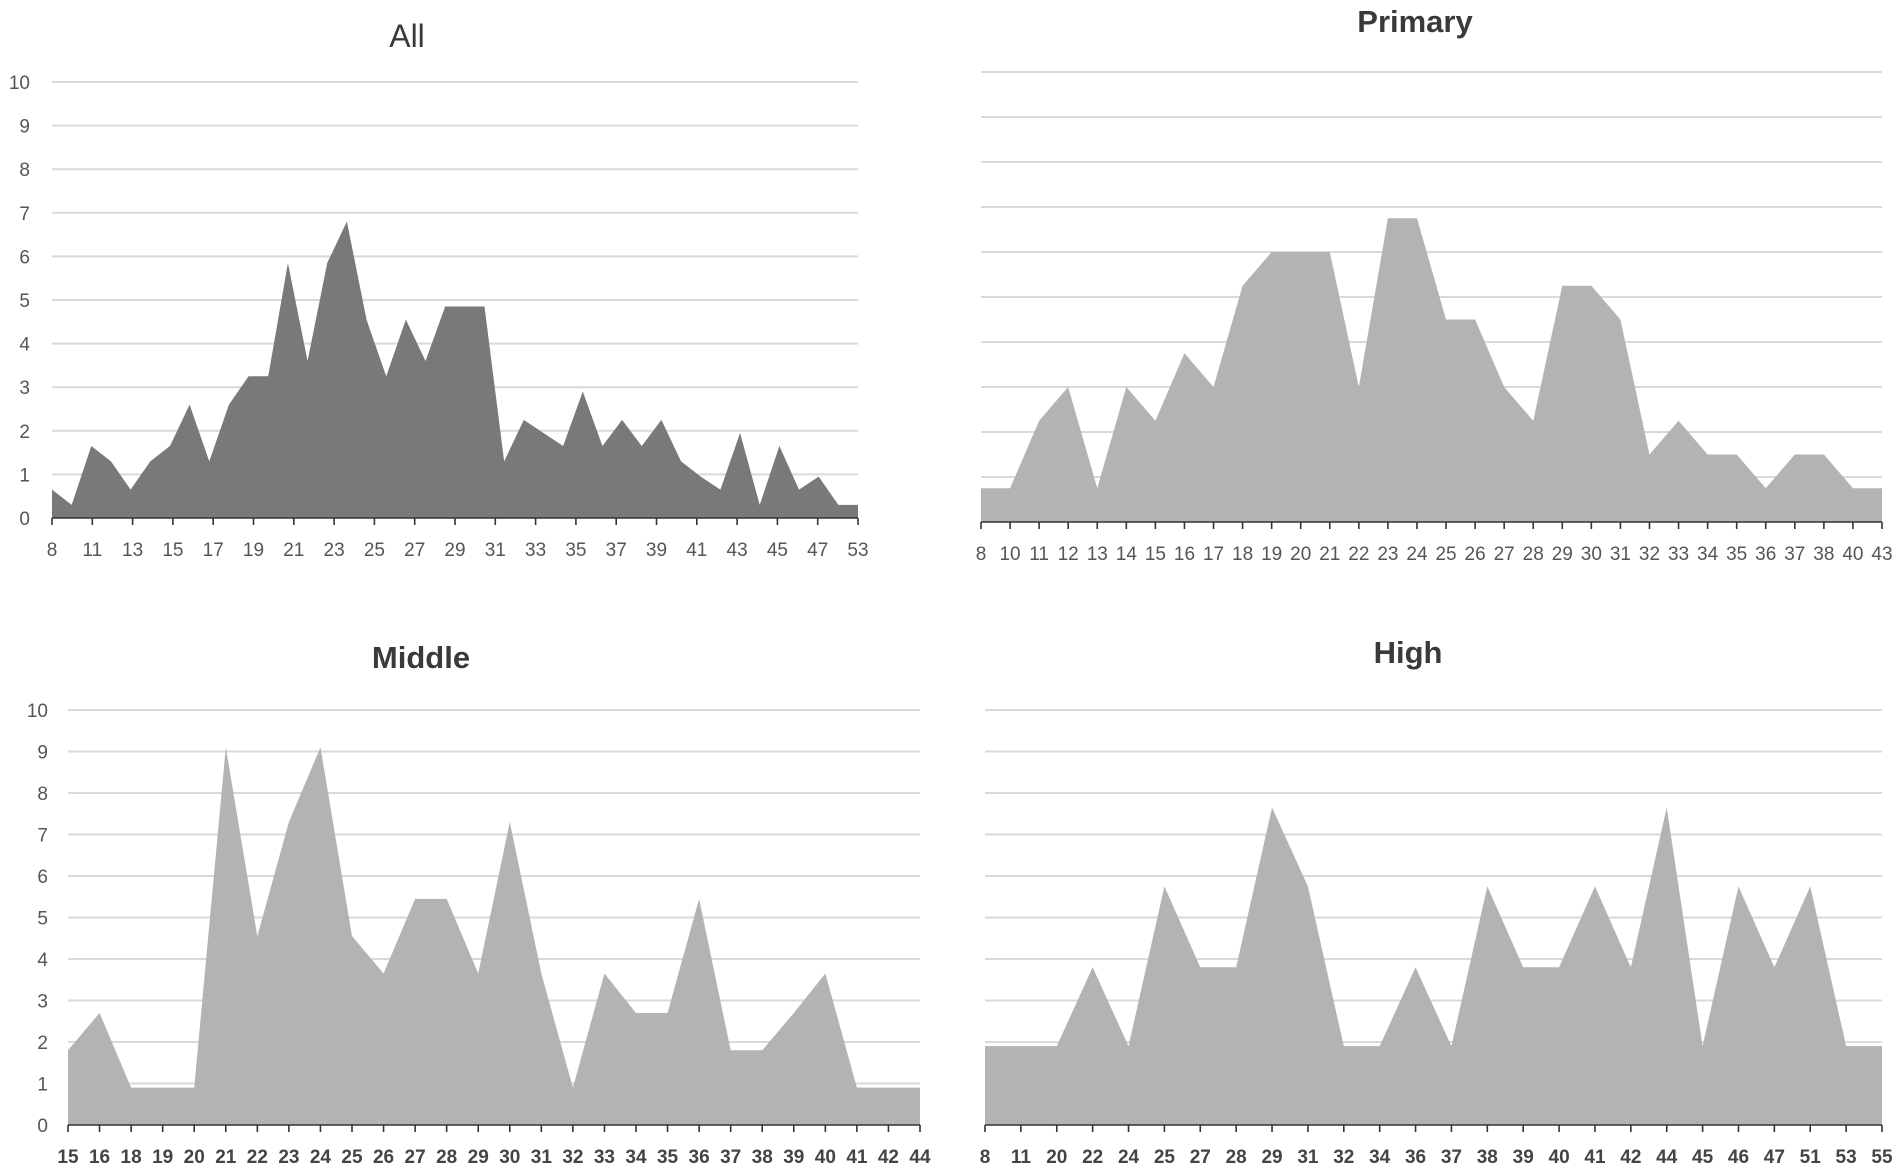  I want to click on x-tick-label-primary-31: 43, so click(1881, 554).